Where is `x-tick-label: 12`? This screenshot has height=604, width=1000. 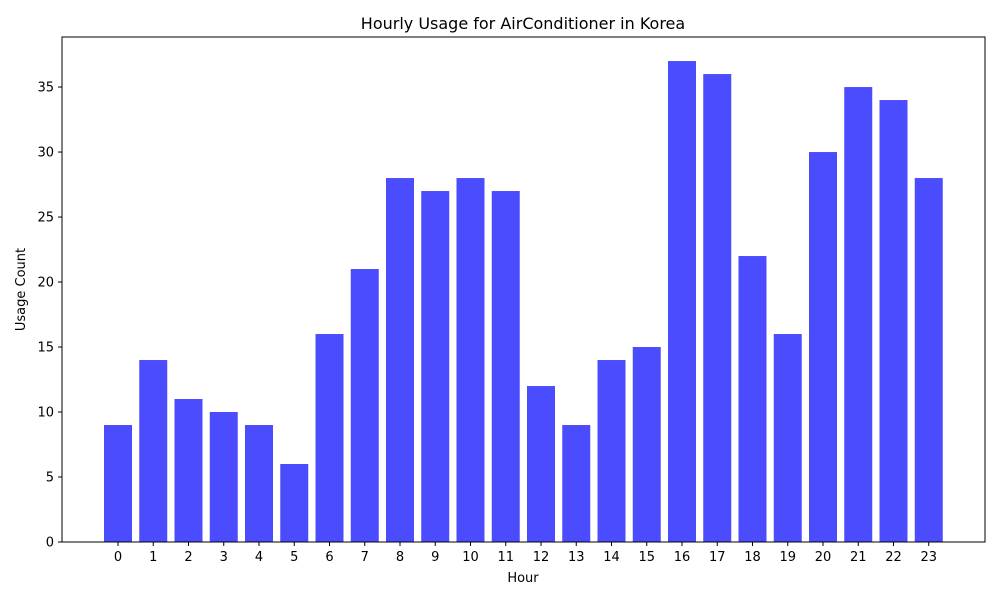 x-tick-label: 12 is located at coordinates (541, 557).